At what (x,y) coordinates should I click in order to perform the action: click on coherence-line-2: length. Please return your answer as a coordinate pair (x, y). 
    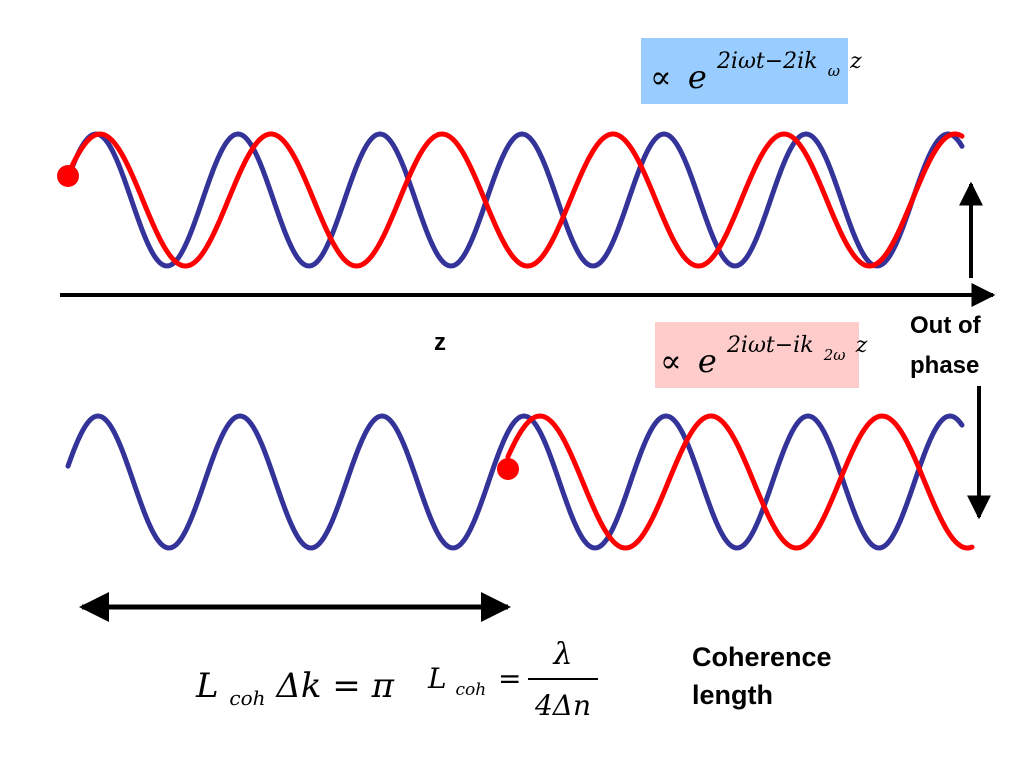
    Looking at the image, I should click on (732, 695).